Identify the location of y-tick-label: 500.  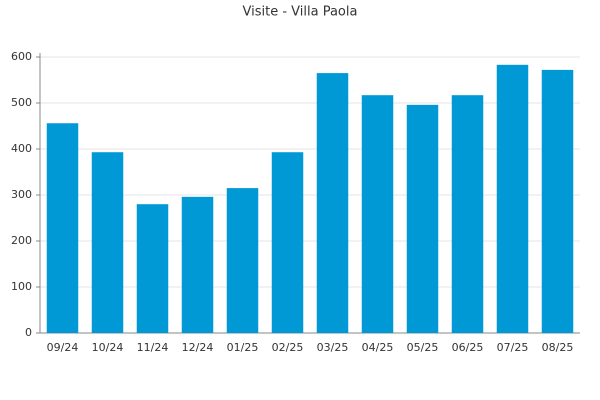
(21, 102).